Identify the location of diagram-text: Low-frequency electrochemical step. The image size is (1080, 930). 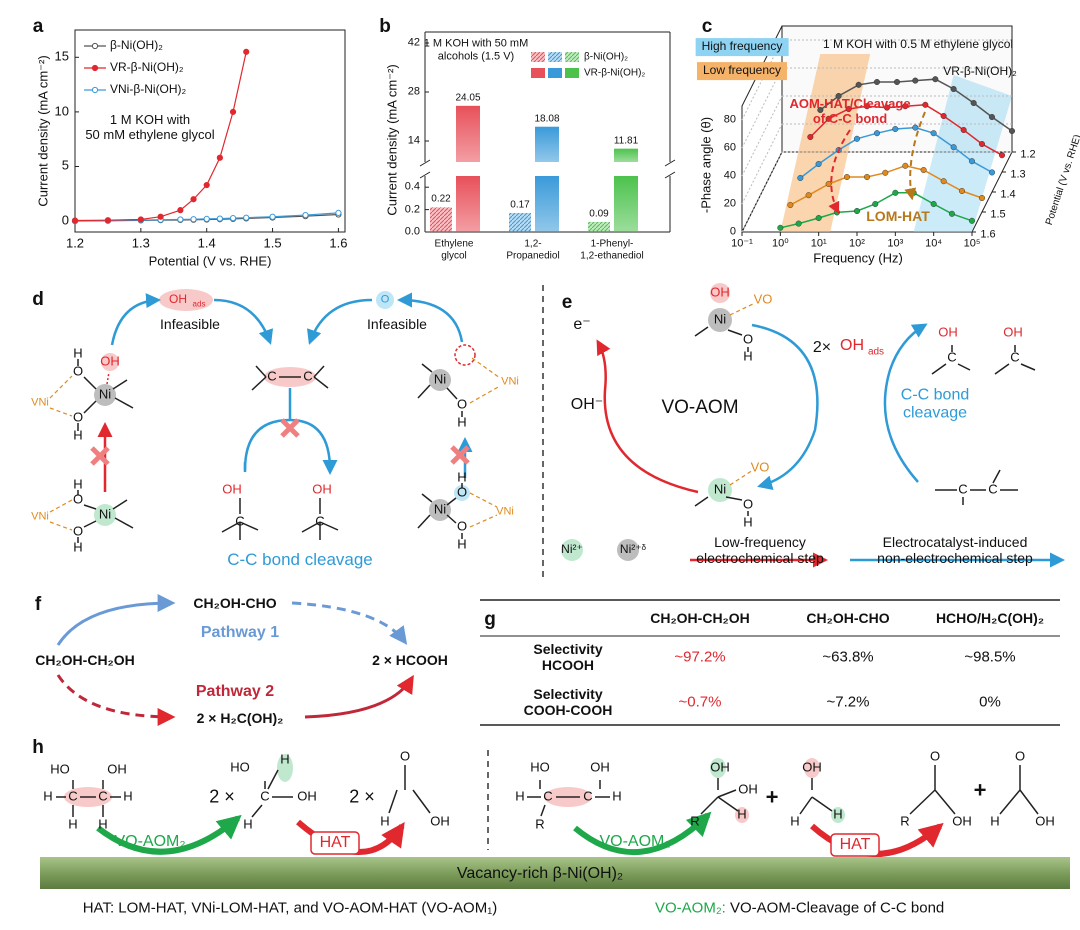
(760, 549).